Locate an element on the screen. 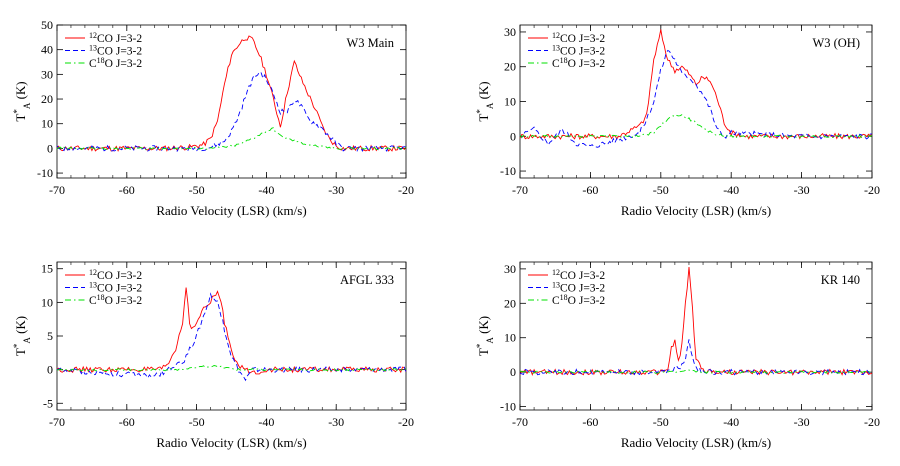  y-tick-label: 50 is located at coordinates (47, 25).